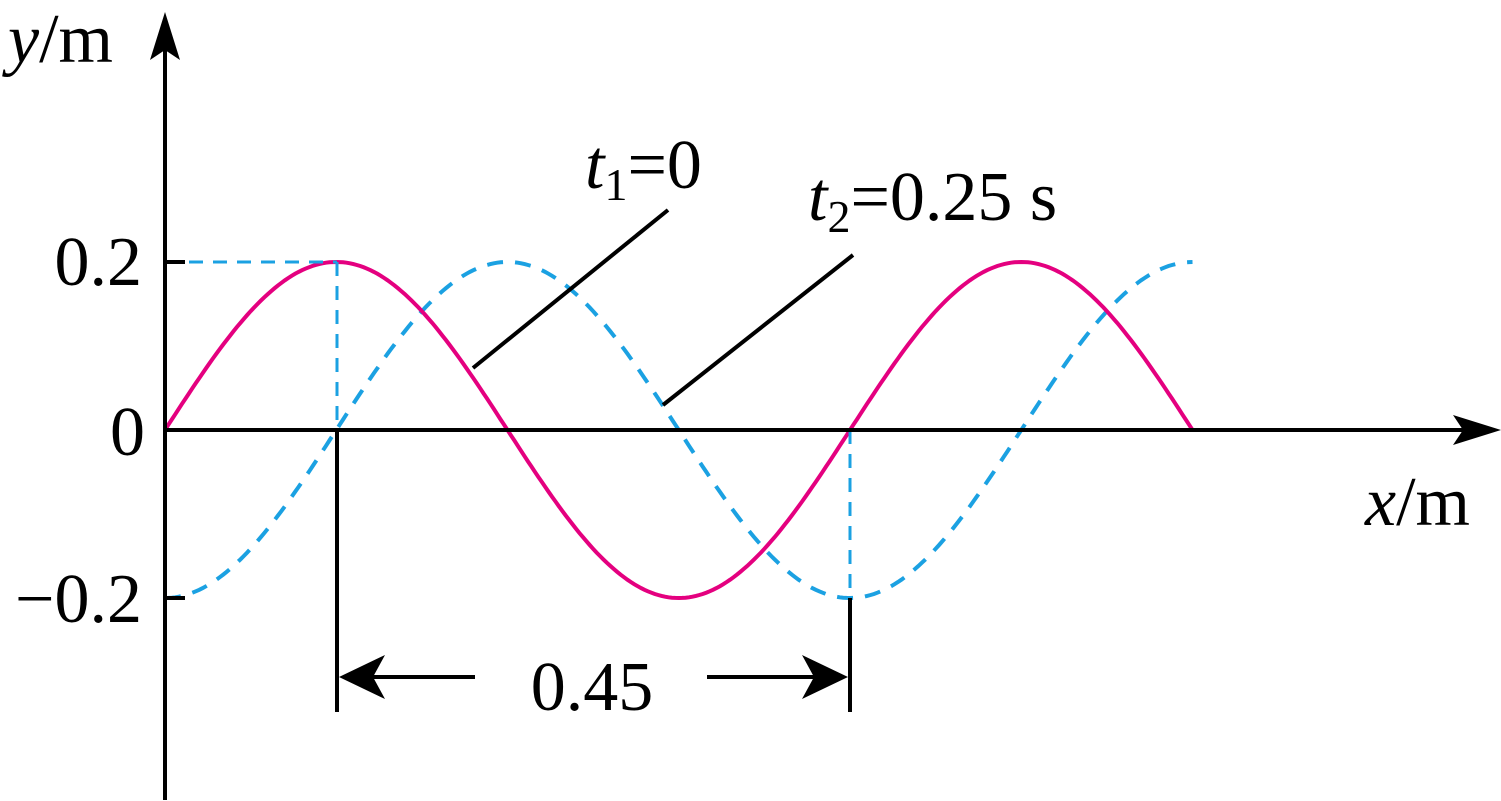 The image size is (1501, 801). What do you see at coordinates (1477, 430) in the screenshot?
I see `x-axis-arrow-icon` at bounding box center [1477, 430].